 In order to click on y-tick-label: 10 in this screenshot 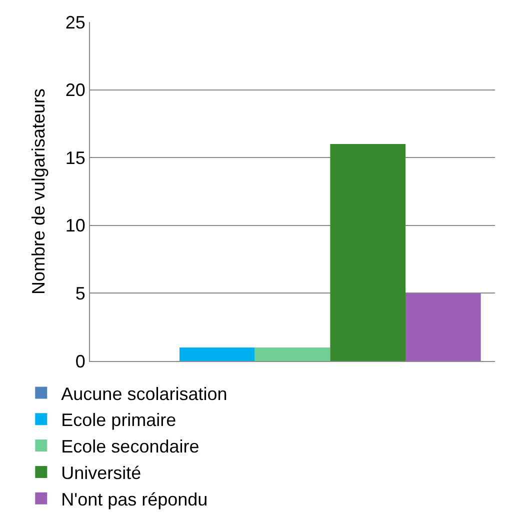, I will do `click(75, 226)`.